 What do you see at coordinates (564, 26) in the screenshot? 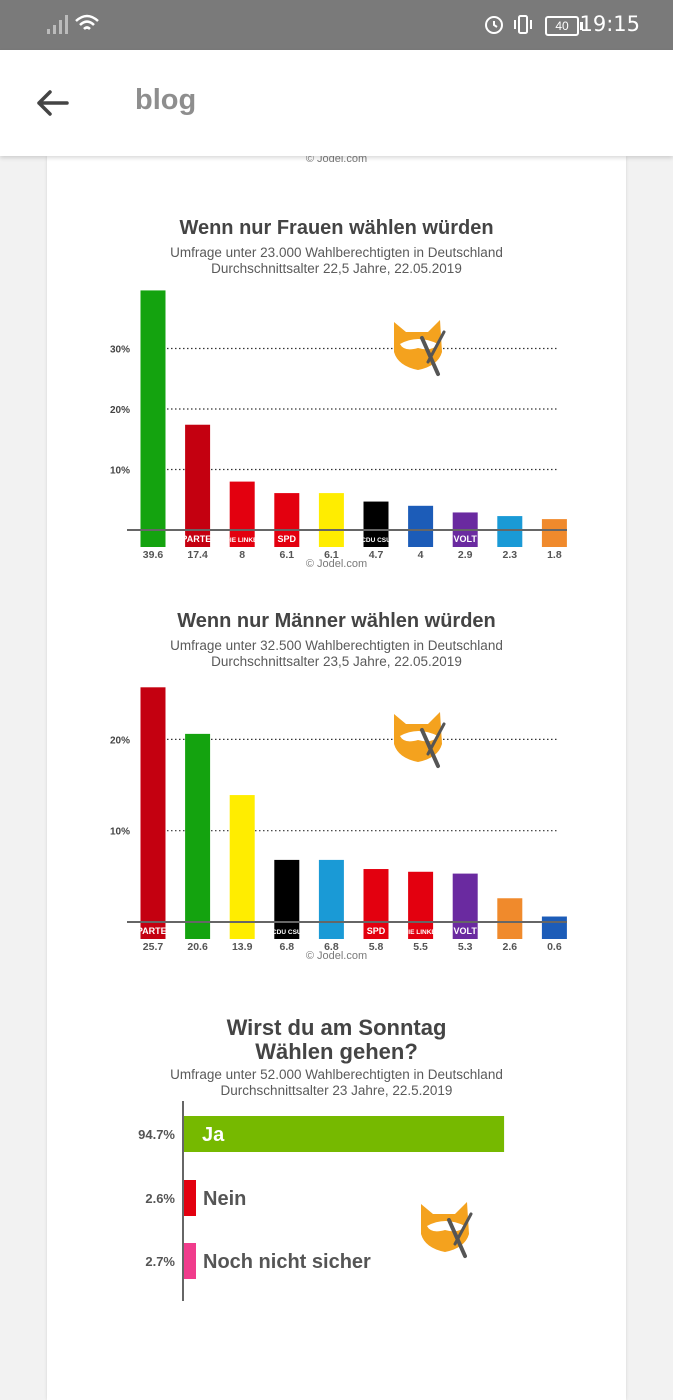
I see `battery-icon: 40` at bounding box center [564, 26].